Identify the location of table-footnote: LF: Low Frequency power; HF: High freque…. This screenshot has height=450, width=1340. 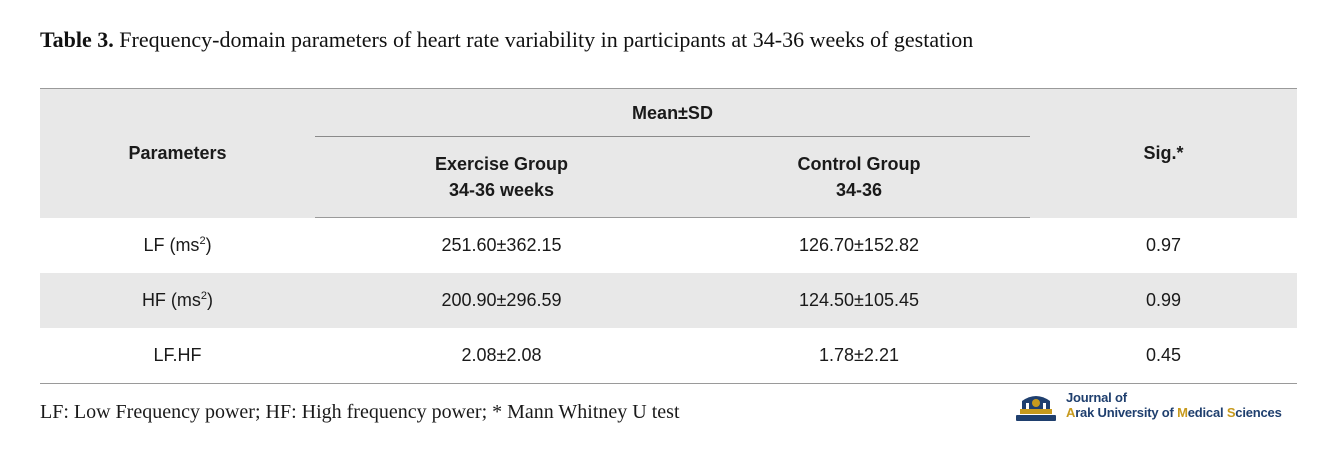
(360, 412).